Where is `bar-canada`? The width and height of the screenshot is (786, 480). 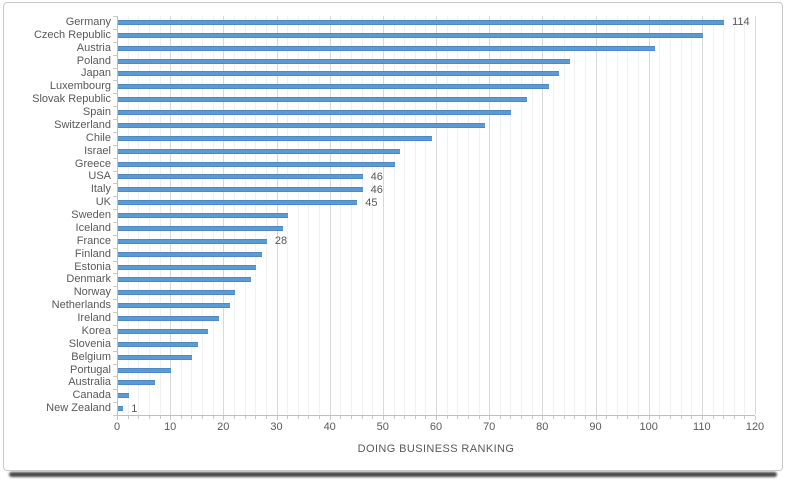
bar-canada is located at coordinates (123, 396).